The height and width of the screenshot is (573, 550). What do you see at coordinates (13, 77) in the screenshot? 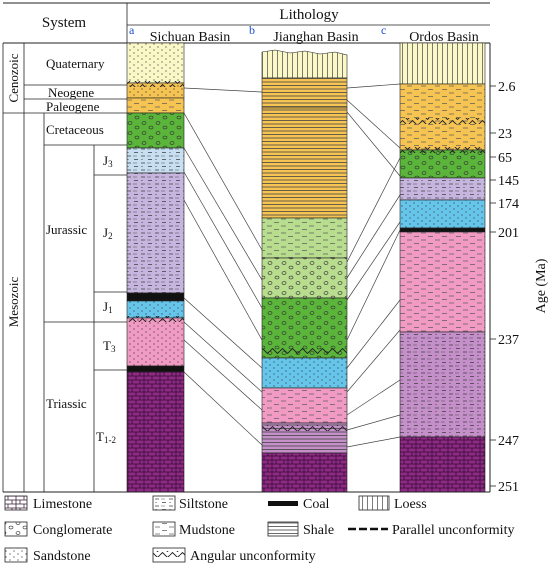
I see `era-cenozoic: Cenozoic` at bounding box center [13, 77].